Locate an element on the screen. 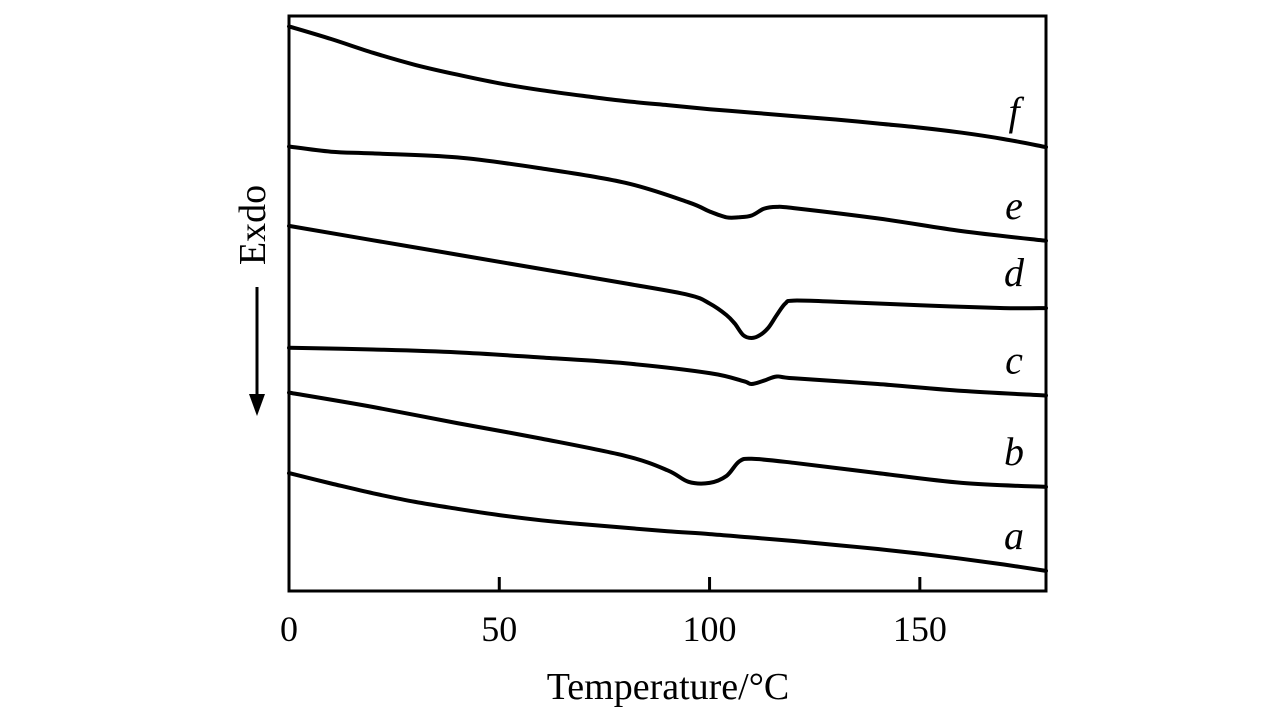 The width and height of the screenshot is (1283, 709). curve-label-d: d is located at coordinates (1014, 272).